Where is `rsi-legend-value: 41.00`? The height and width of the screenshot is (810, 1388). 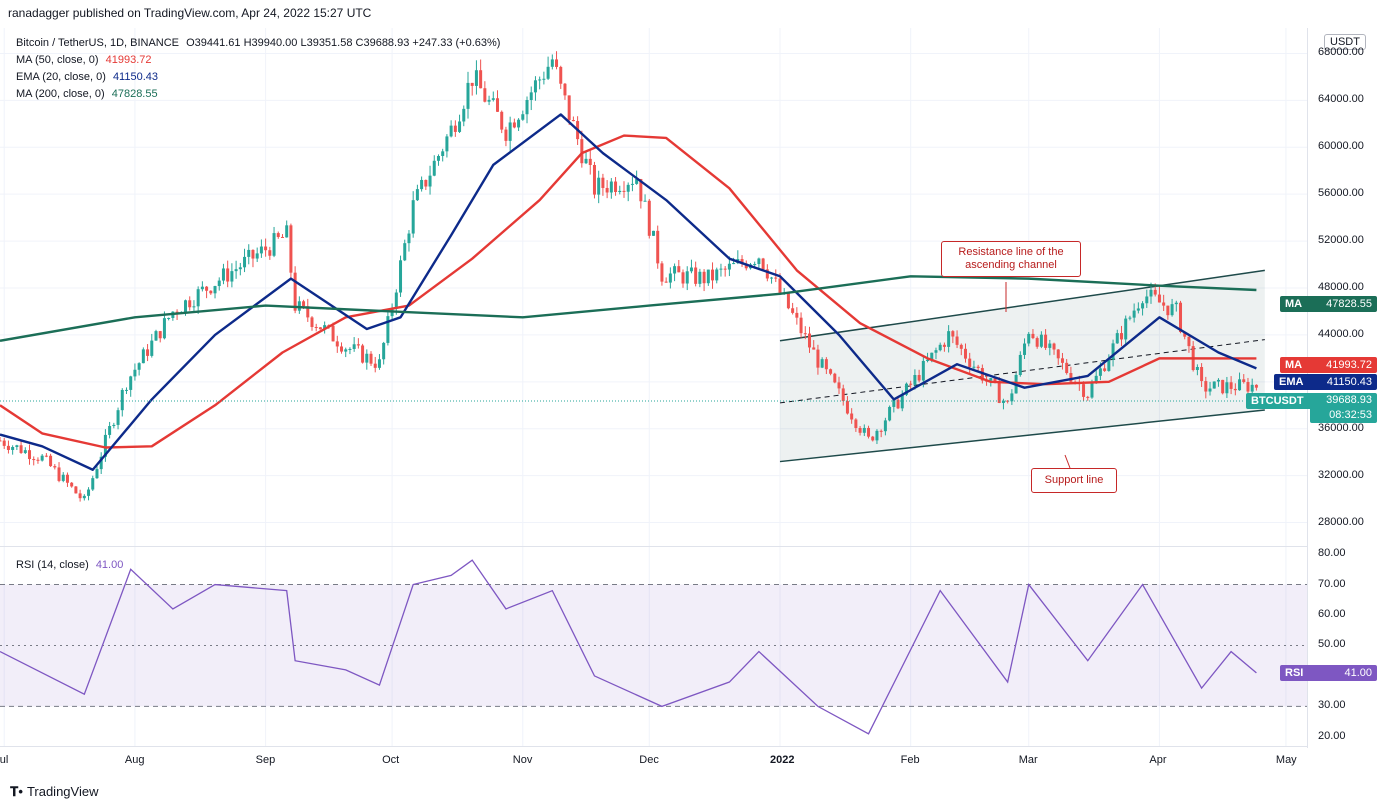
rsi-legend-value: 41.00 is located at coordinates (109, 565).